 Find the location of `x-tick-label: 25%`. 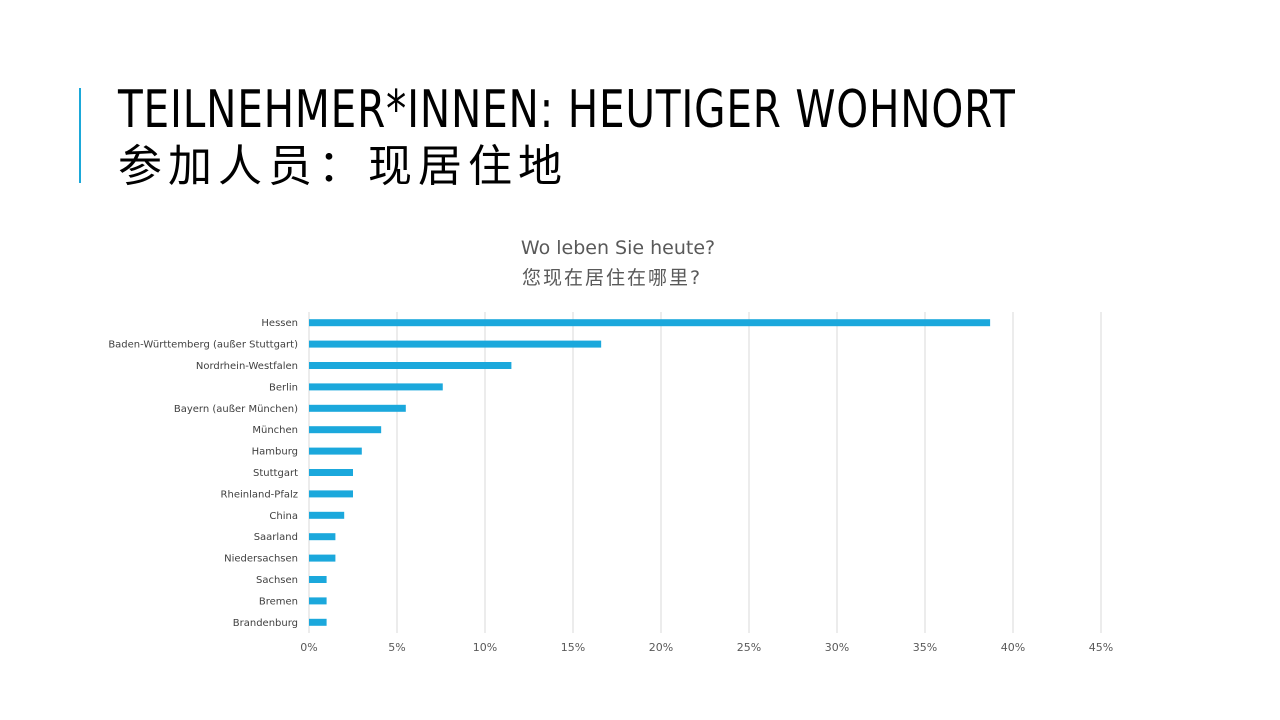

x-tick-label: 25% is located at coordinates (749, 647).